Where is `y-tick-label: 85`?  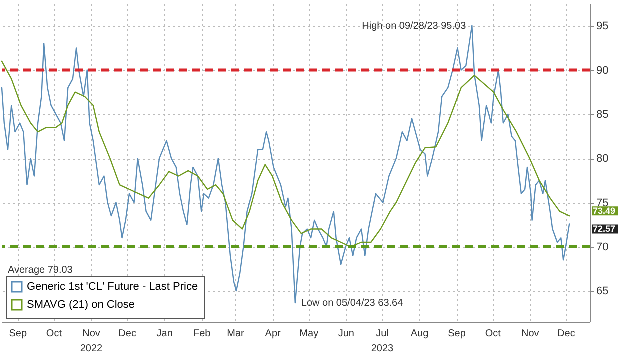
y-tick-label: 85 is located at coordinates (602, 114).